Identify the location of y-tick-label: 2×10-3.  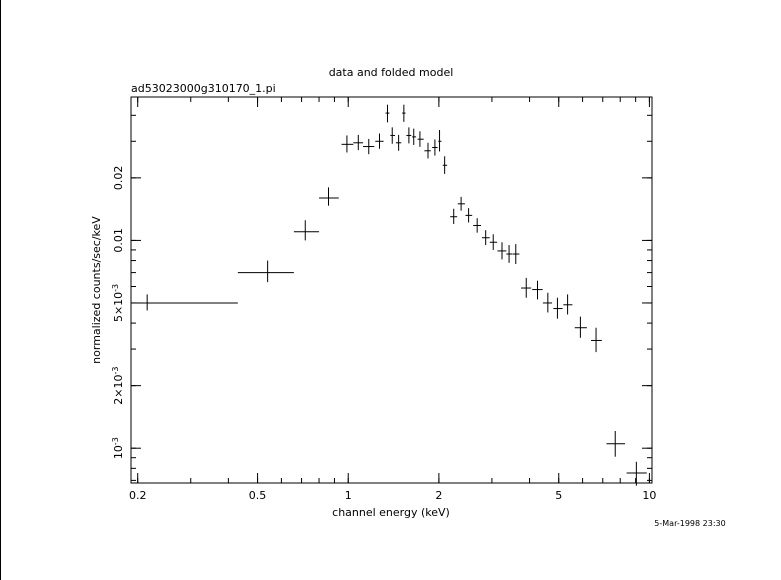
(118, 386).